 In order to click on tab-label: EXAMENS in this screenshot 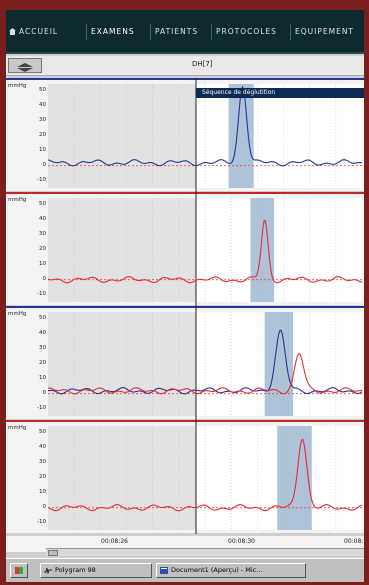, I will do `click(113, 31)`.